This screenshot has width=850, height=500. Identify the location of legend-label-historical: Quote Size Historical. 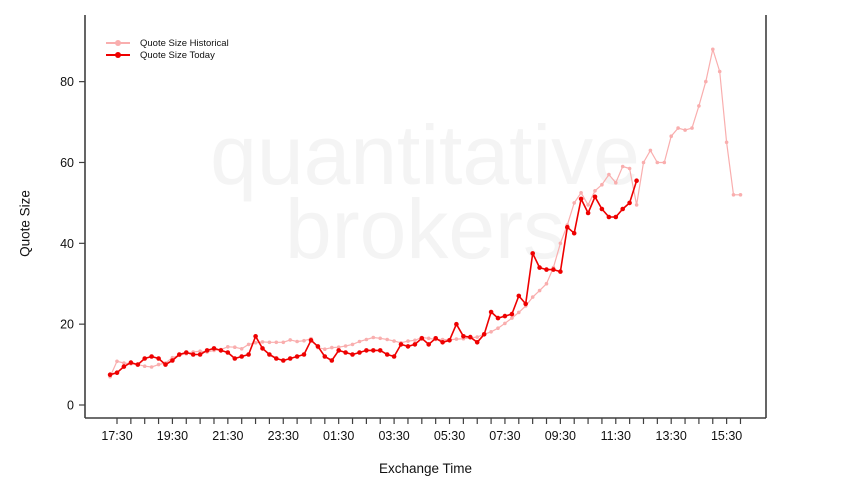
(184, 43).